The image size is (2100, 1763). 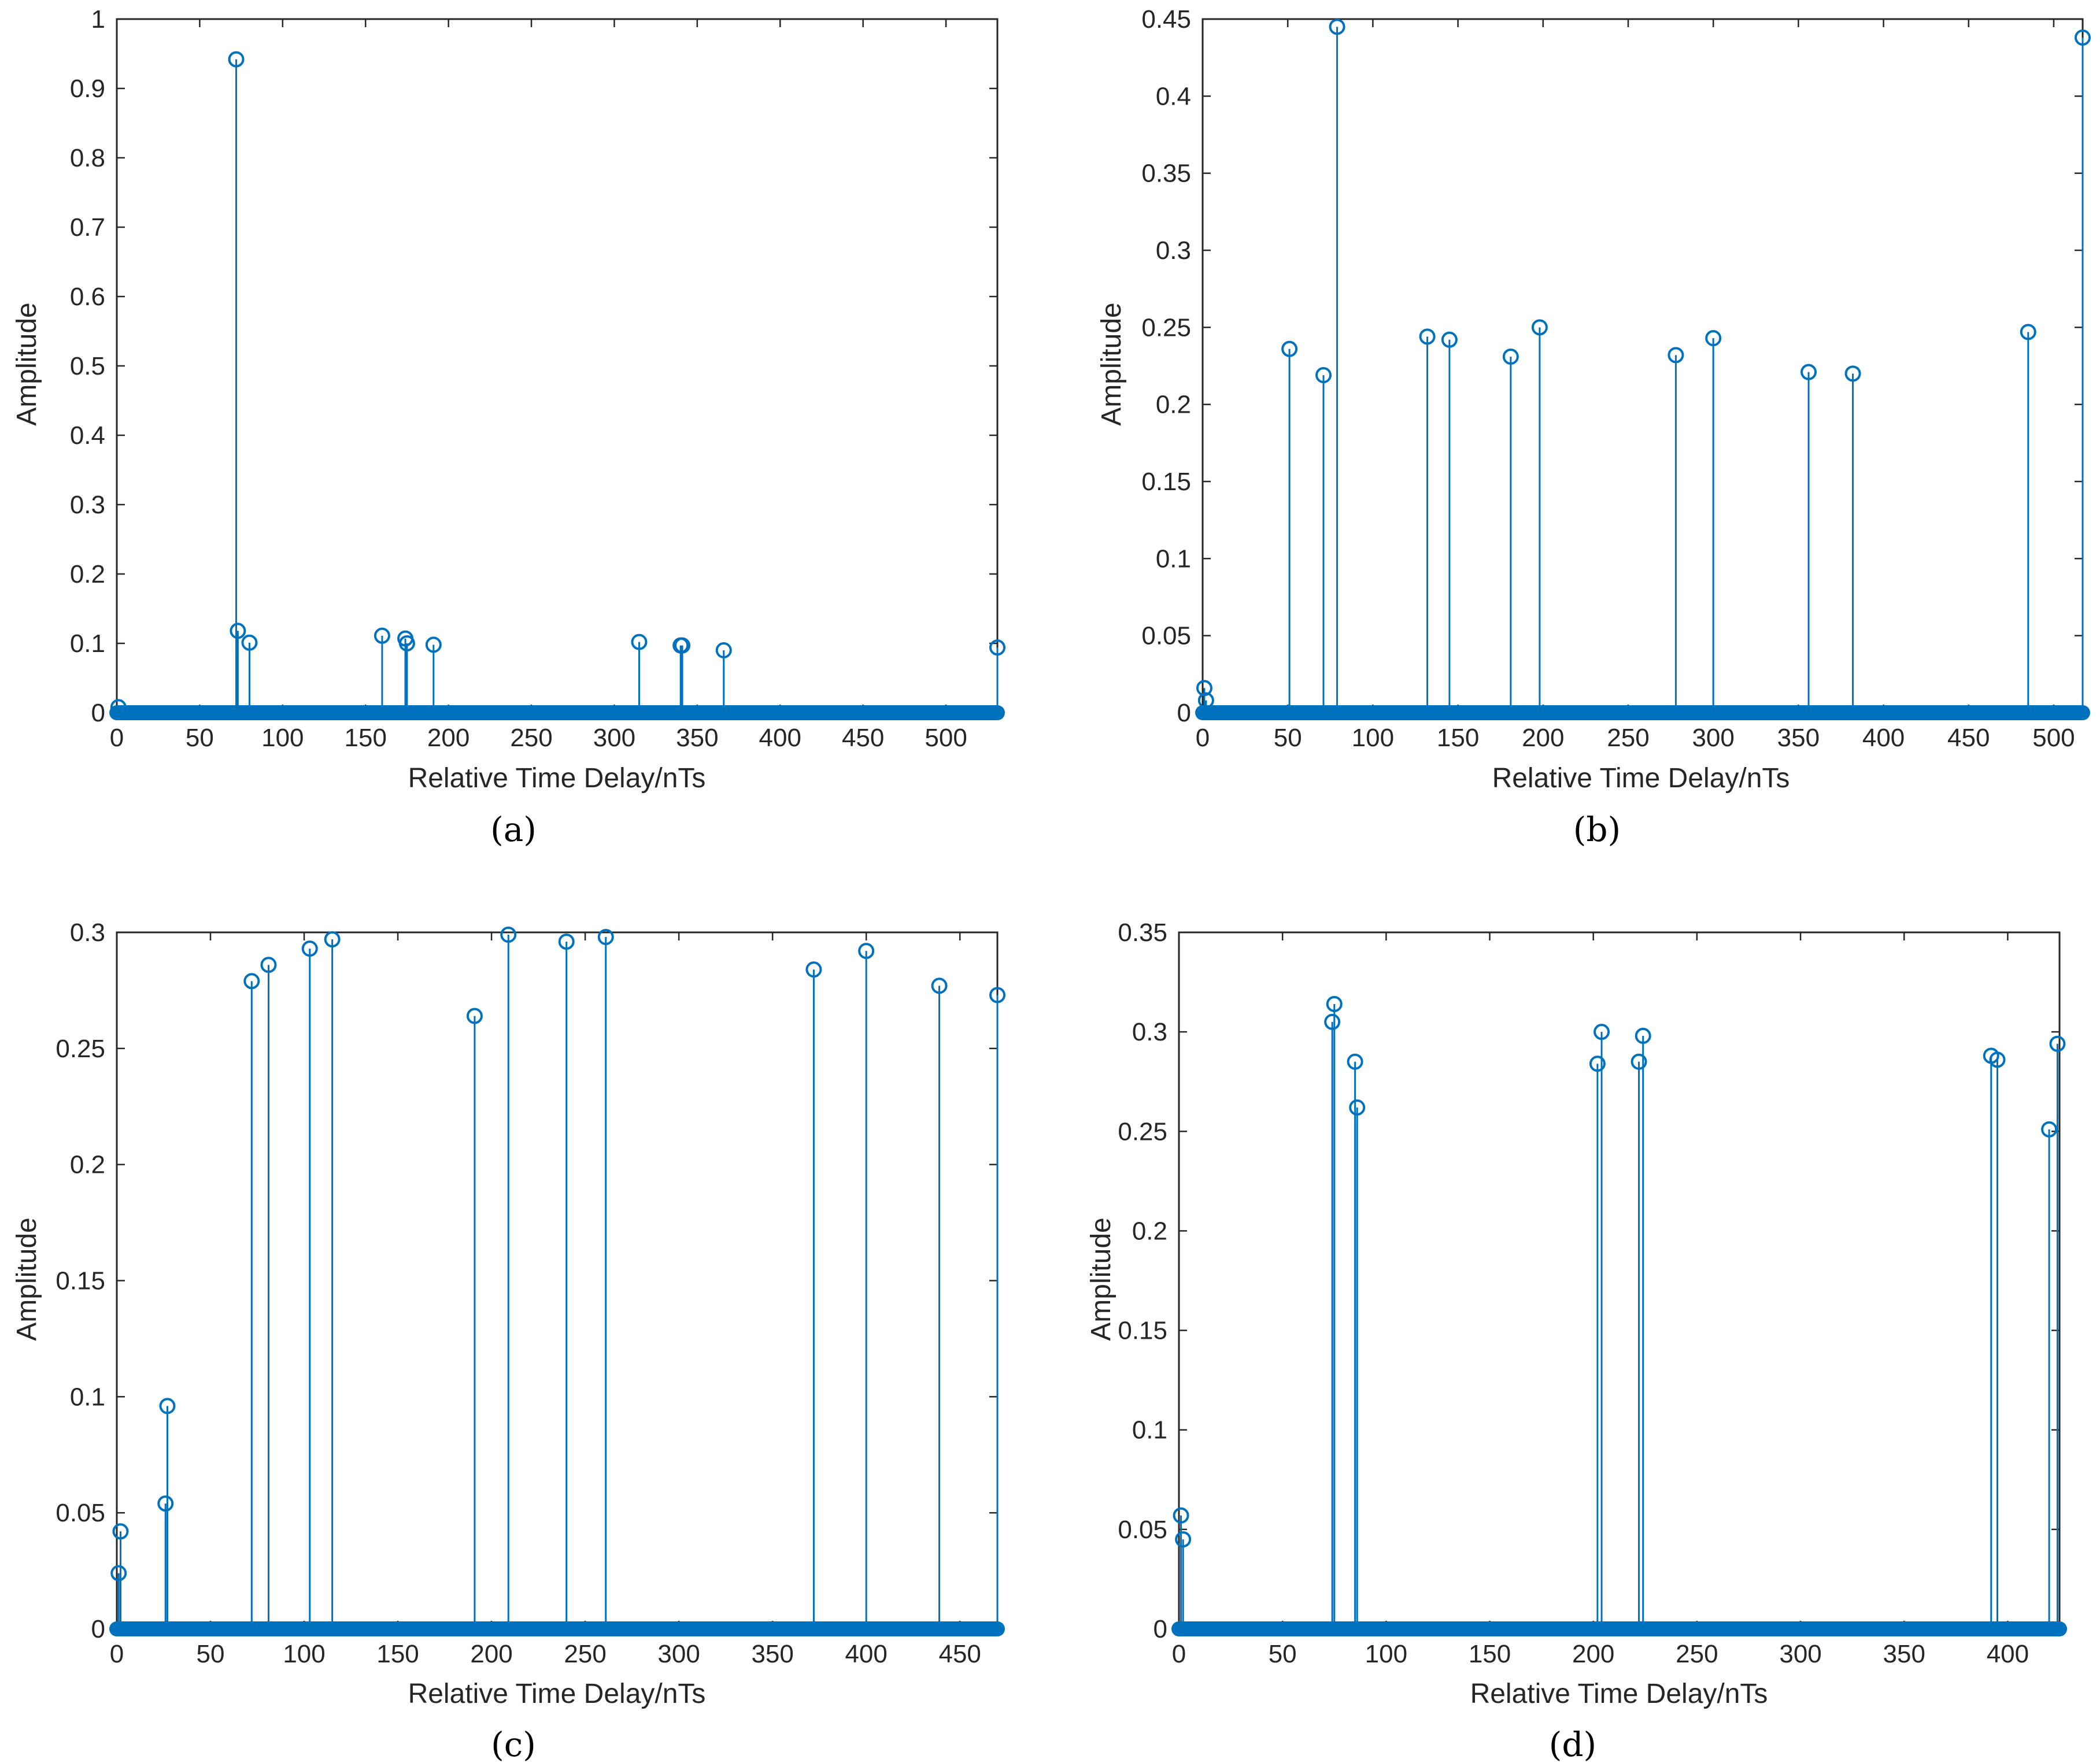 What do you see at coordinates (27, 363) in the screenshot?
I see `panel-a-ylabel: Amplitude` at bounding box center [27, 363].